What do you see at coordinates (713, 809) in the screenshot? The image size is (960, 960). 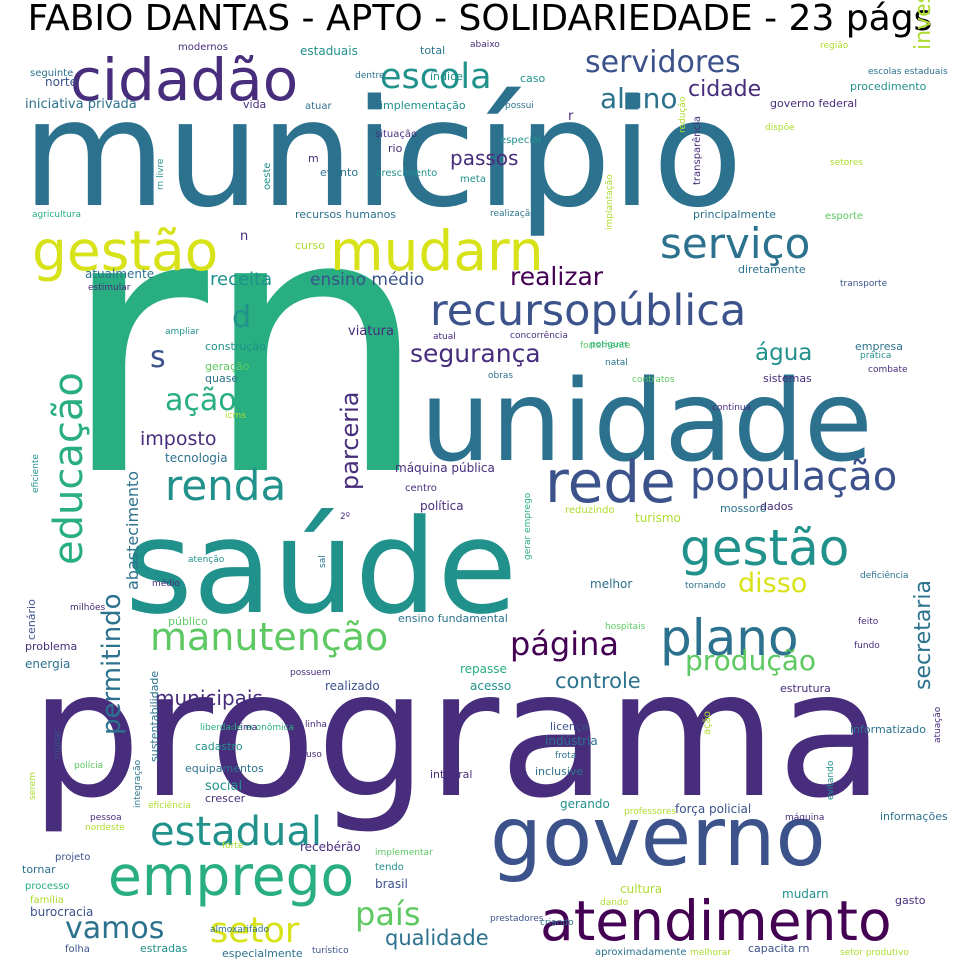 I see `word-forca-policial: força policial` at bounding box center [713, 809].